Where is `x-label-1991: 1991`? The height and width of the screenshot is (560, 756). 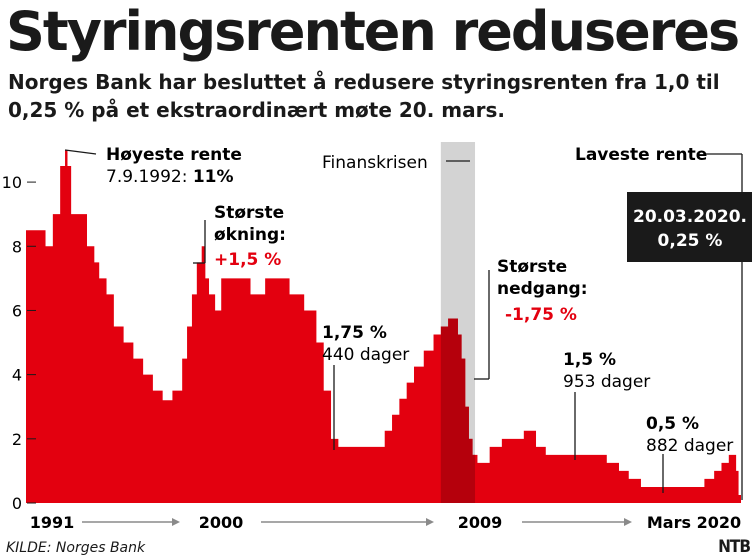 x-label-1991: 1991 is located at coordinates (52, 522).